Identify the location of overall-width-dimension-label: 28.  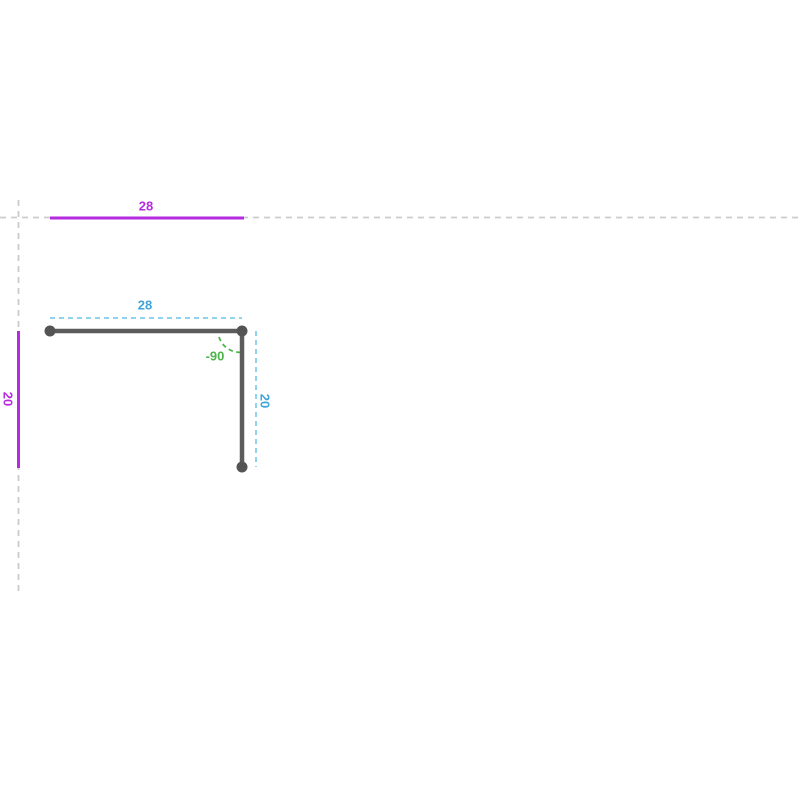
(146, 206).